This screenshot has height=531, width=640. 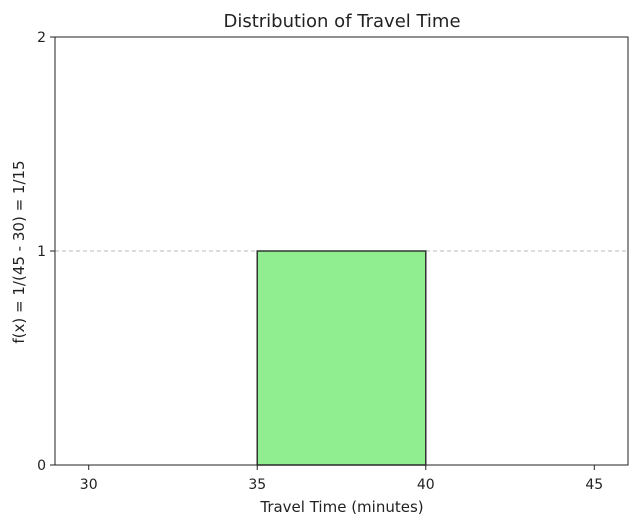 What do you see at coordinates (41, 252) in the screenshot?
I see `y-tick-label-1: 1` at bounding box center [41, 252].